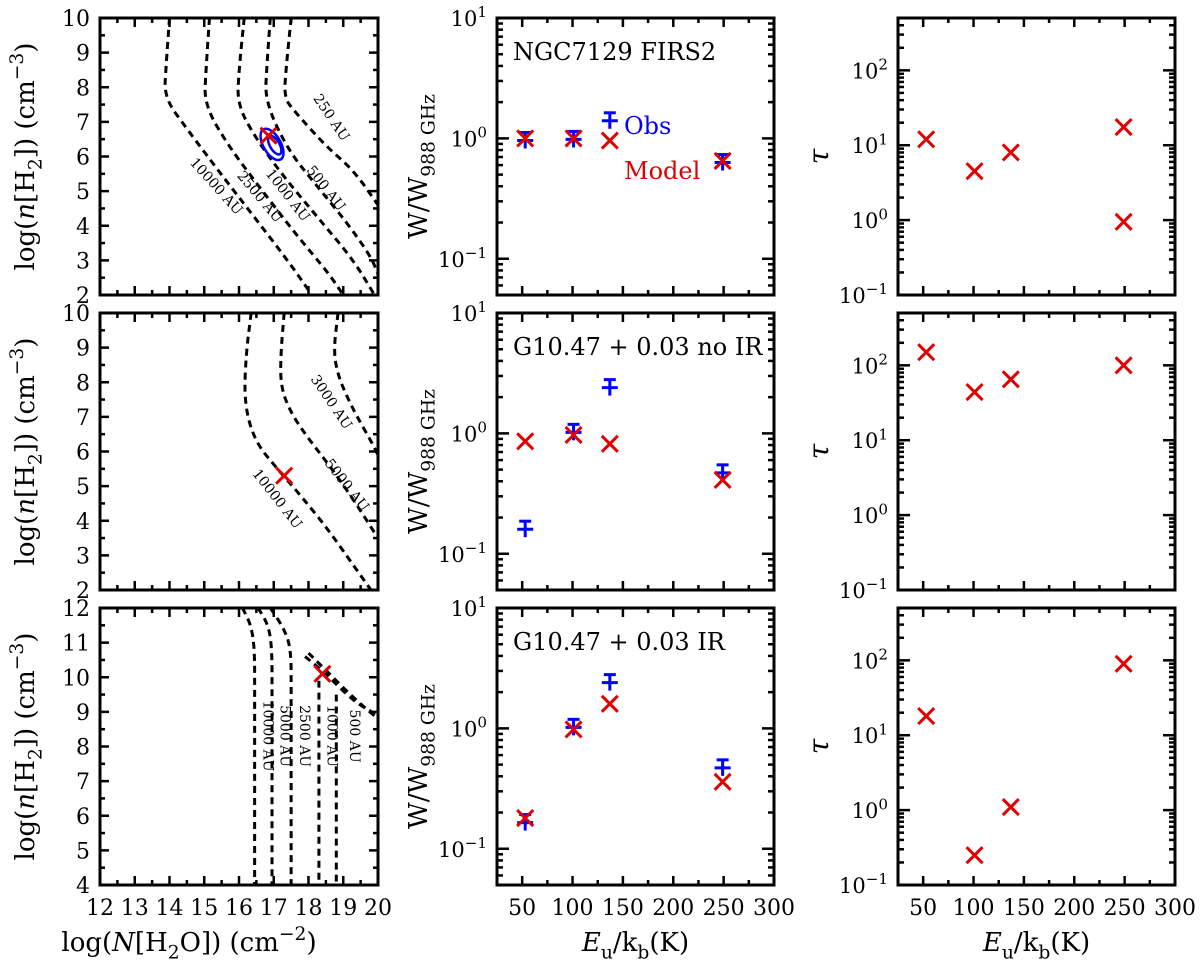 The width and height of the screenshot is (1200, 967). Describe the element at coordinates (1036, 451) in the screenshot. I see `panel-c2-frame` at that location.